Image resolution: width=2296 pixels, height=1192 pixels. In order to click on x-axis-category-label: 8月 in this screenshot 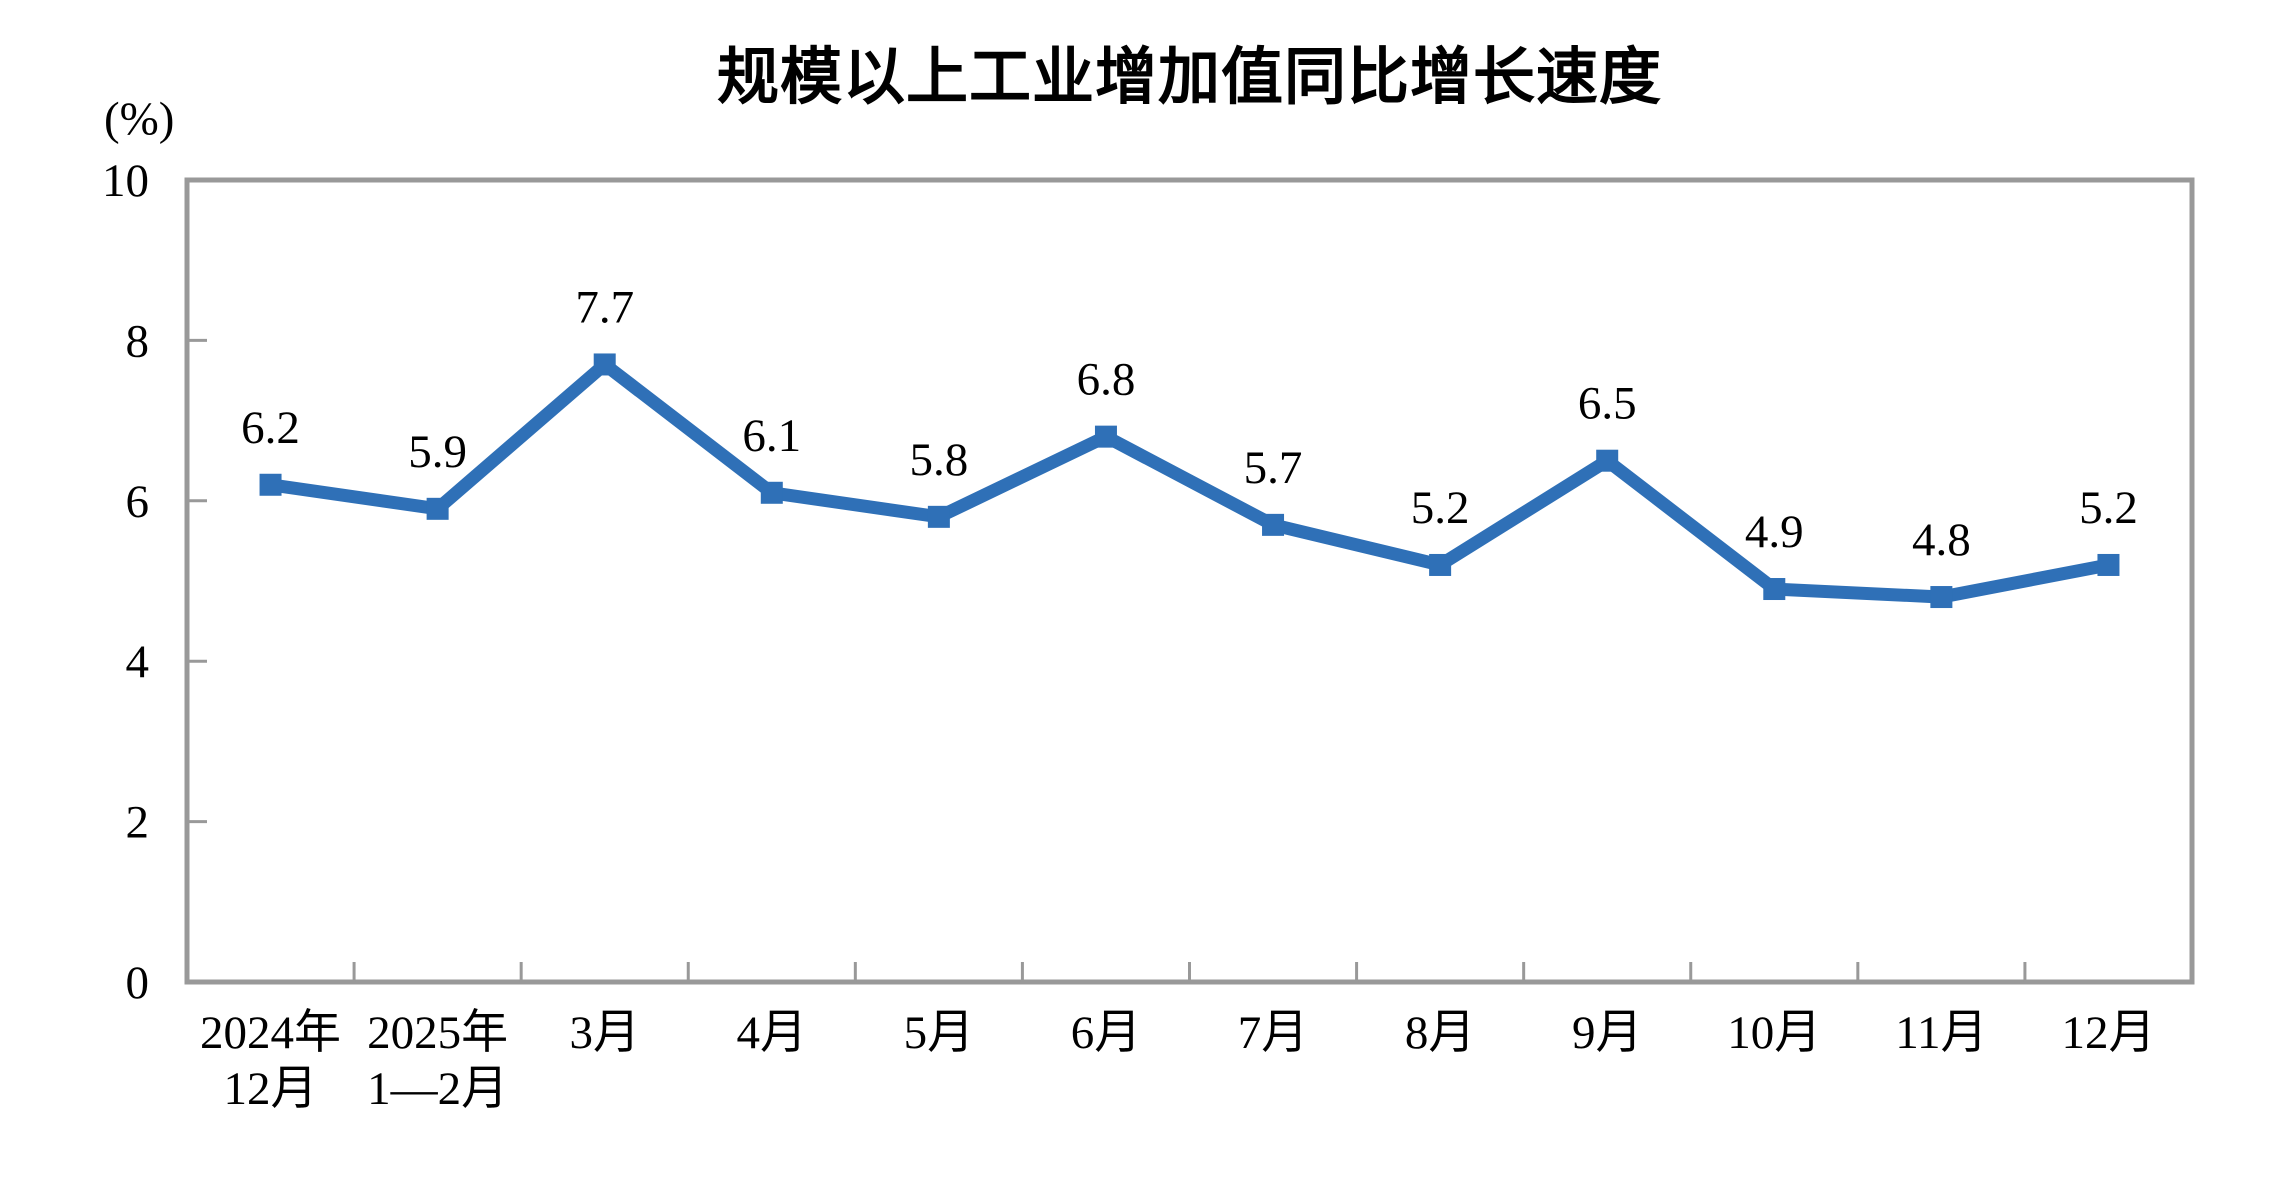, I will do `click(1440, 1033)`.